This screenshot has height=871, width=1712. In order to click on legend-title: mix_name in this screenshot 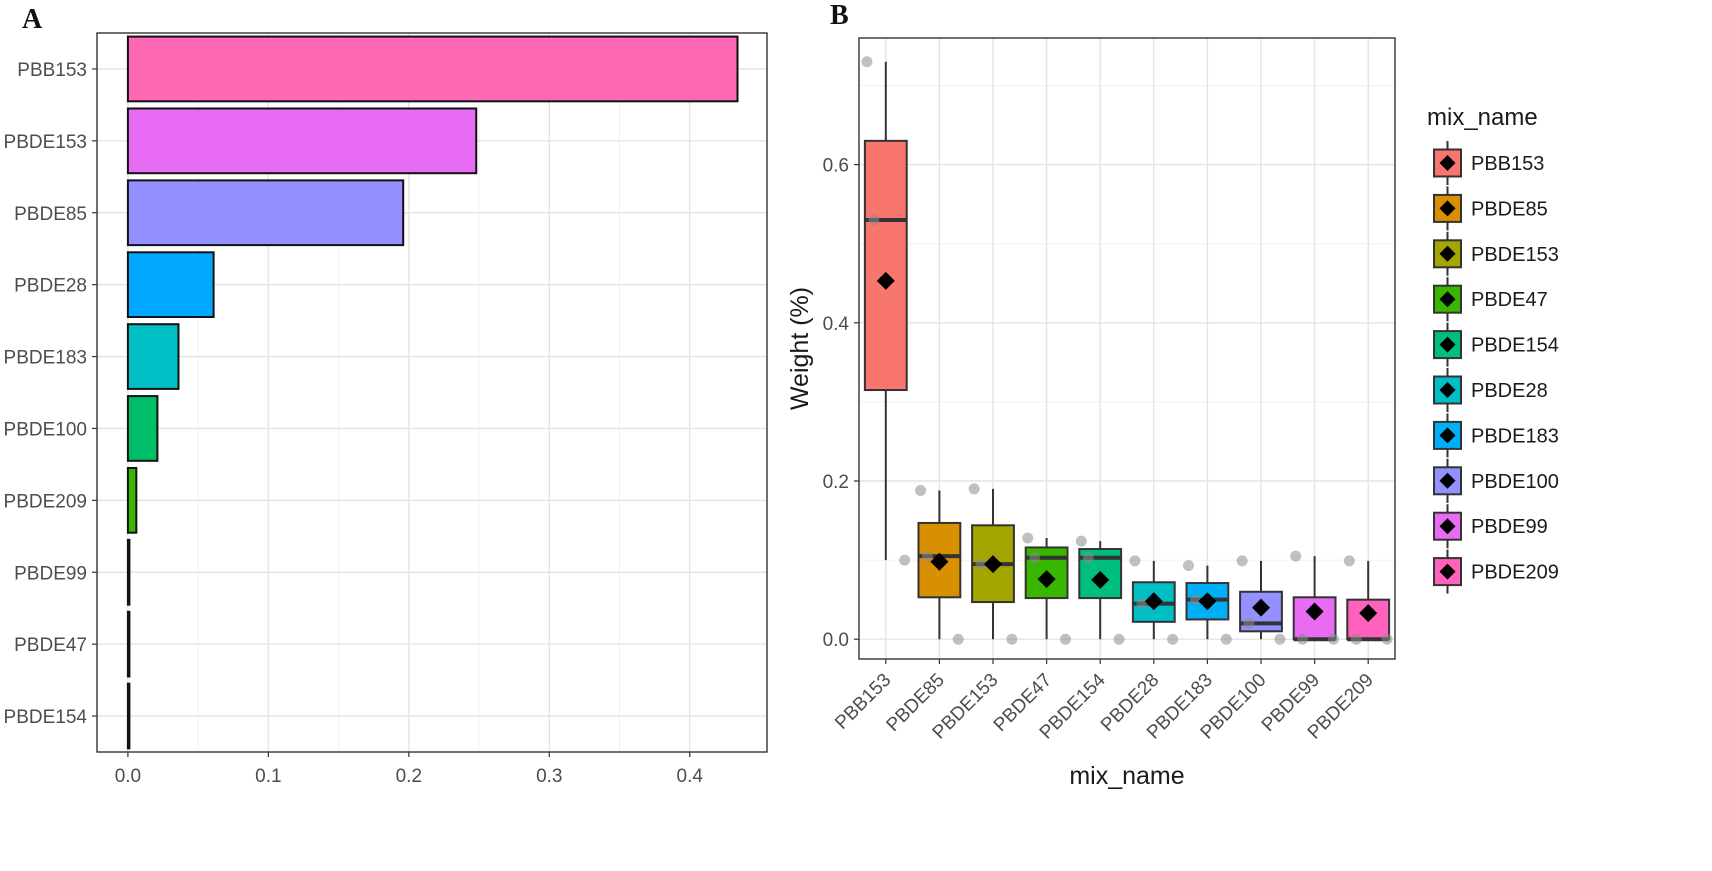, I will do `click(1482, 117)`.